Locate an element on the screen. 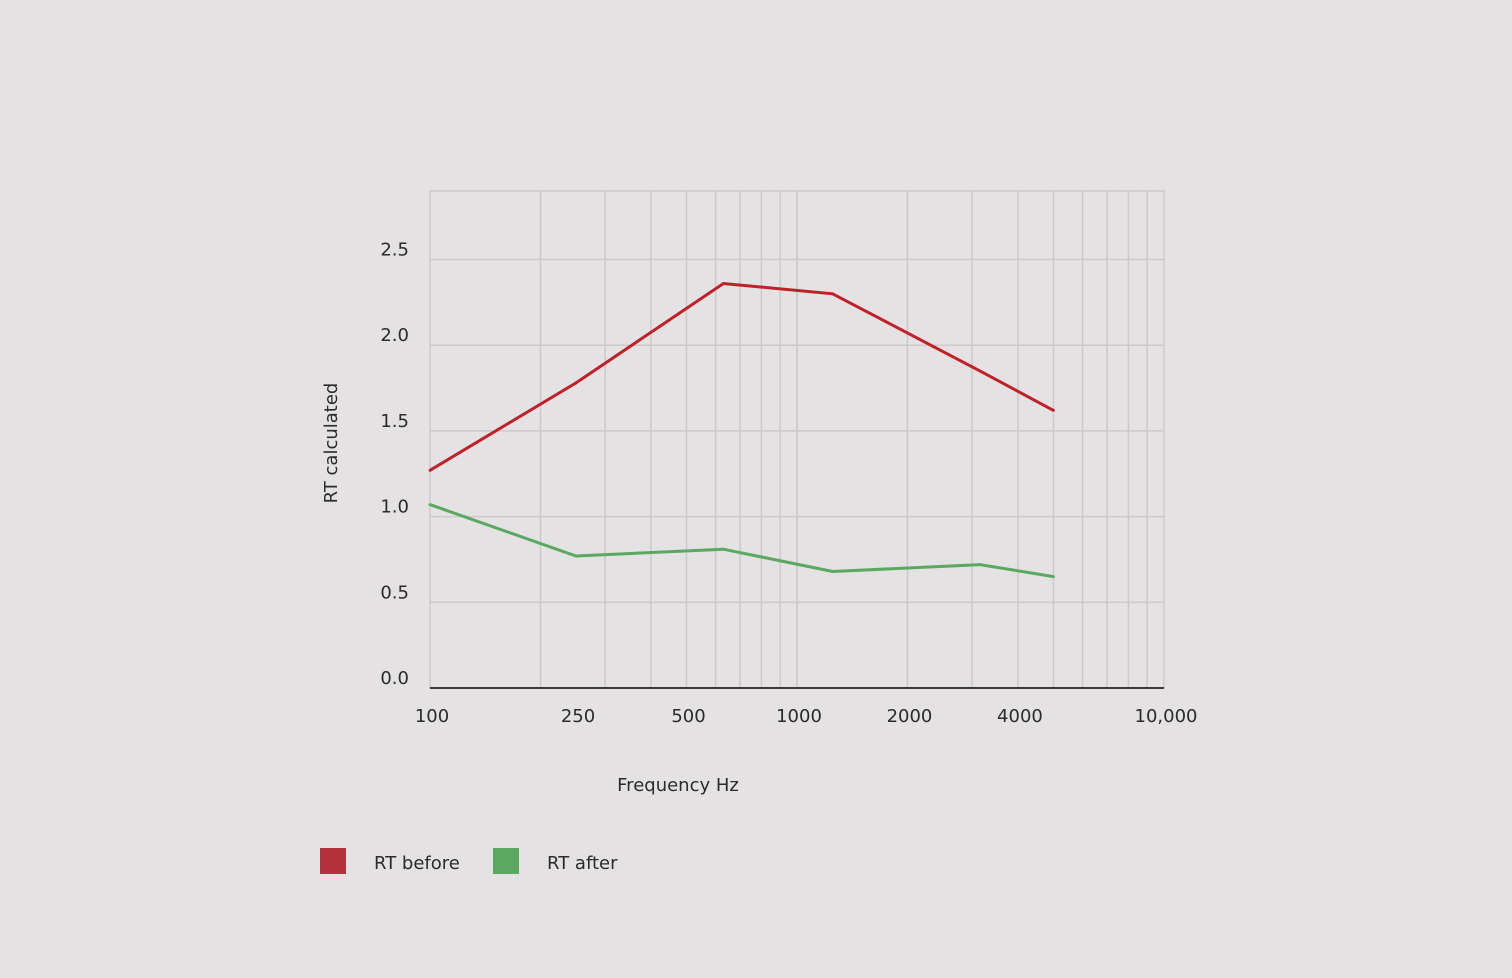 Image resolution: width=1512 pixels, height=978 pixels. series-lines is located at coordinates (741, 430).